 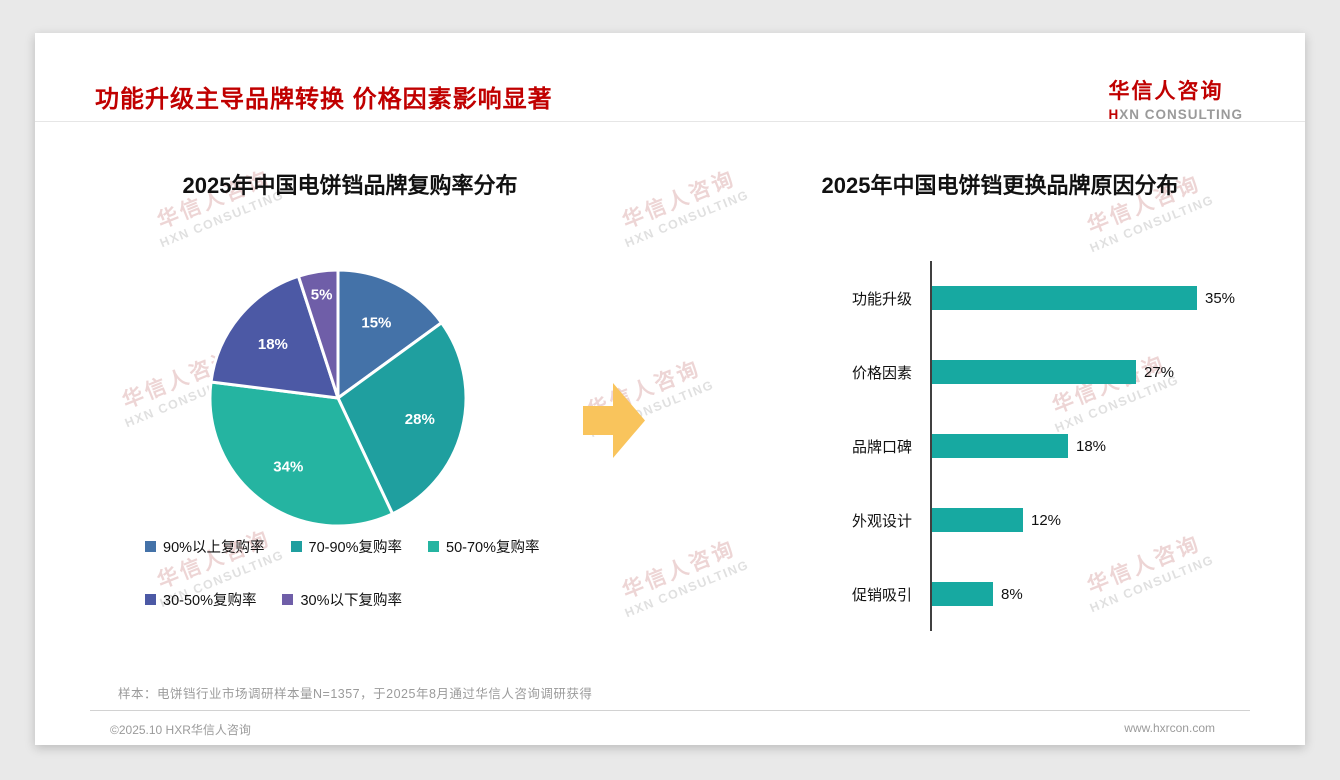 What do you see at coordinates (670, 710) in the screenshot?
I see `footer-divider` at bounding box center [670, 710].